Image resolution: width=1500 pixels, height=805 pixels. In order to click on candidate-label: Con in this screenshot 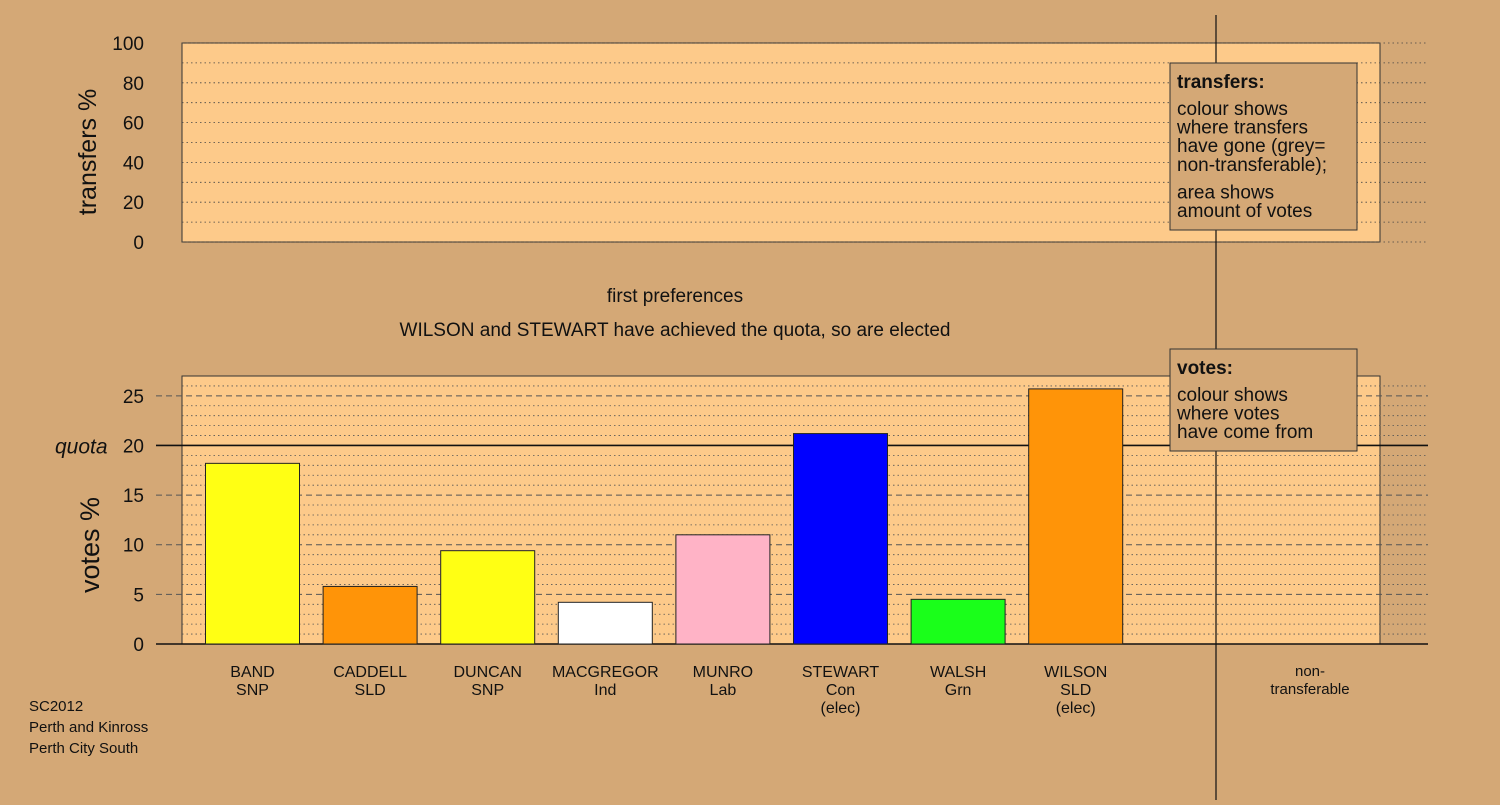, I will do `click(840, 690)`.